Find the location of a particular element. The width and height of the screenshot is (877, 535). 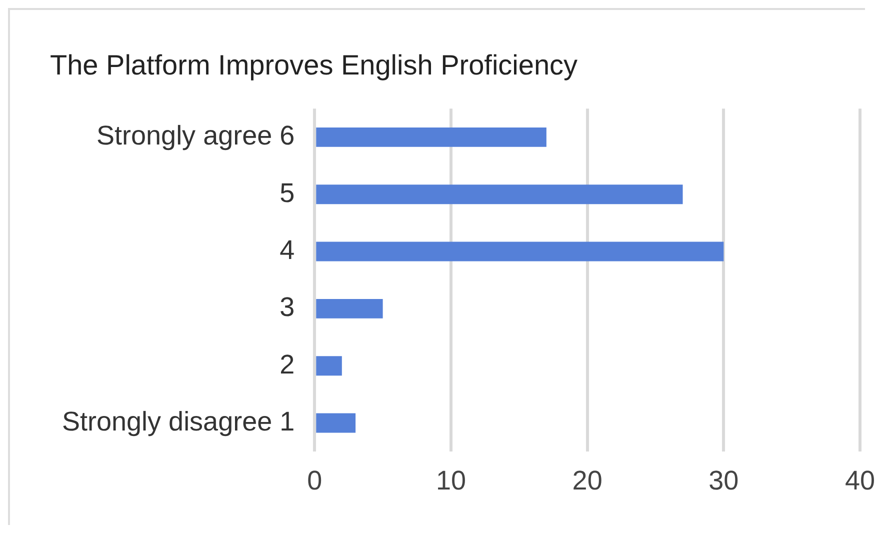

y-tick-label: 2 is located at coordinates (287, 364).